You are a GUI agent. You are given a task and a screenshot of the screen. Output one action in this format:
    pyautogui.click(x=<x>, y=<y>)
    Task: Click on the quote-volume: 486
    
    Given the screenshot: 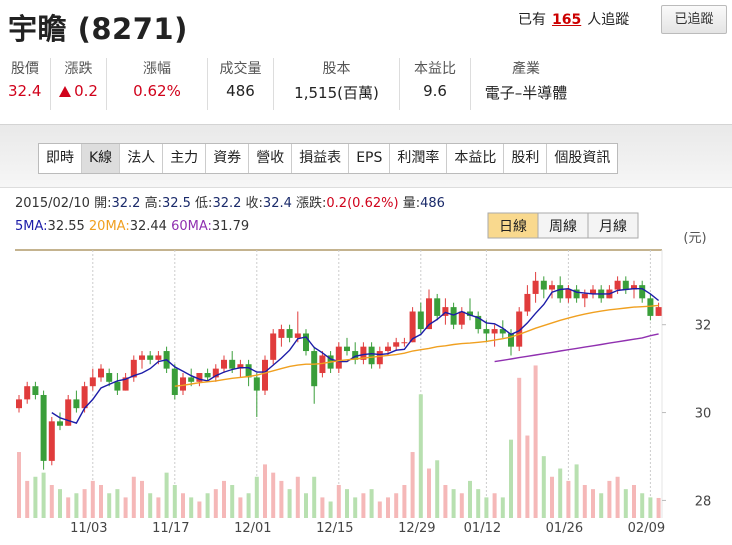 What is the action you would take?
    pyautogui.click(x=432, y=203)
    